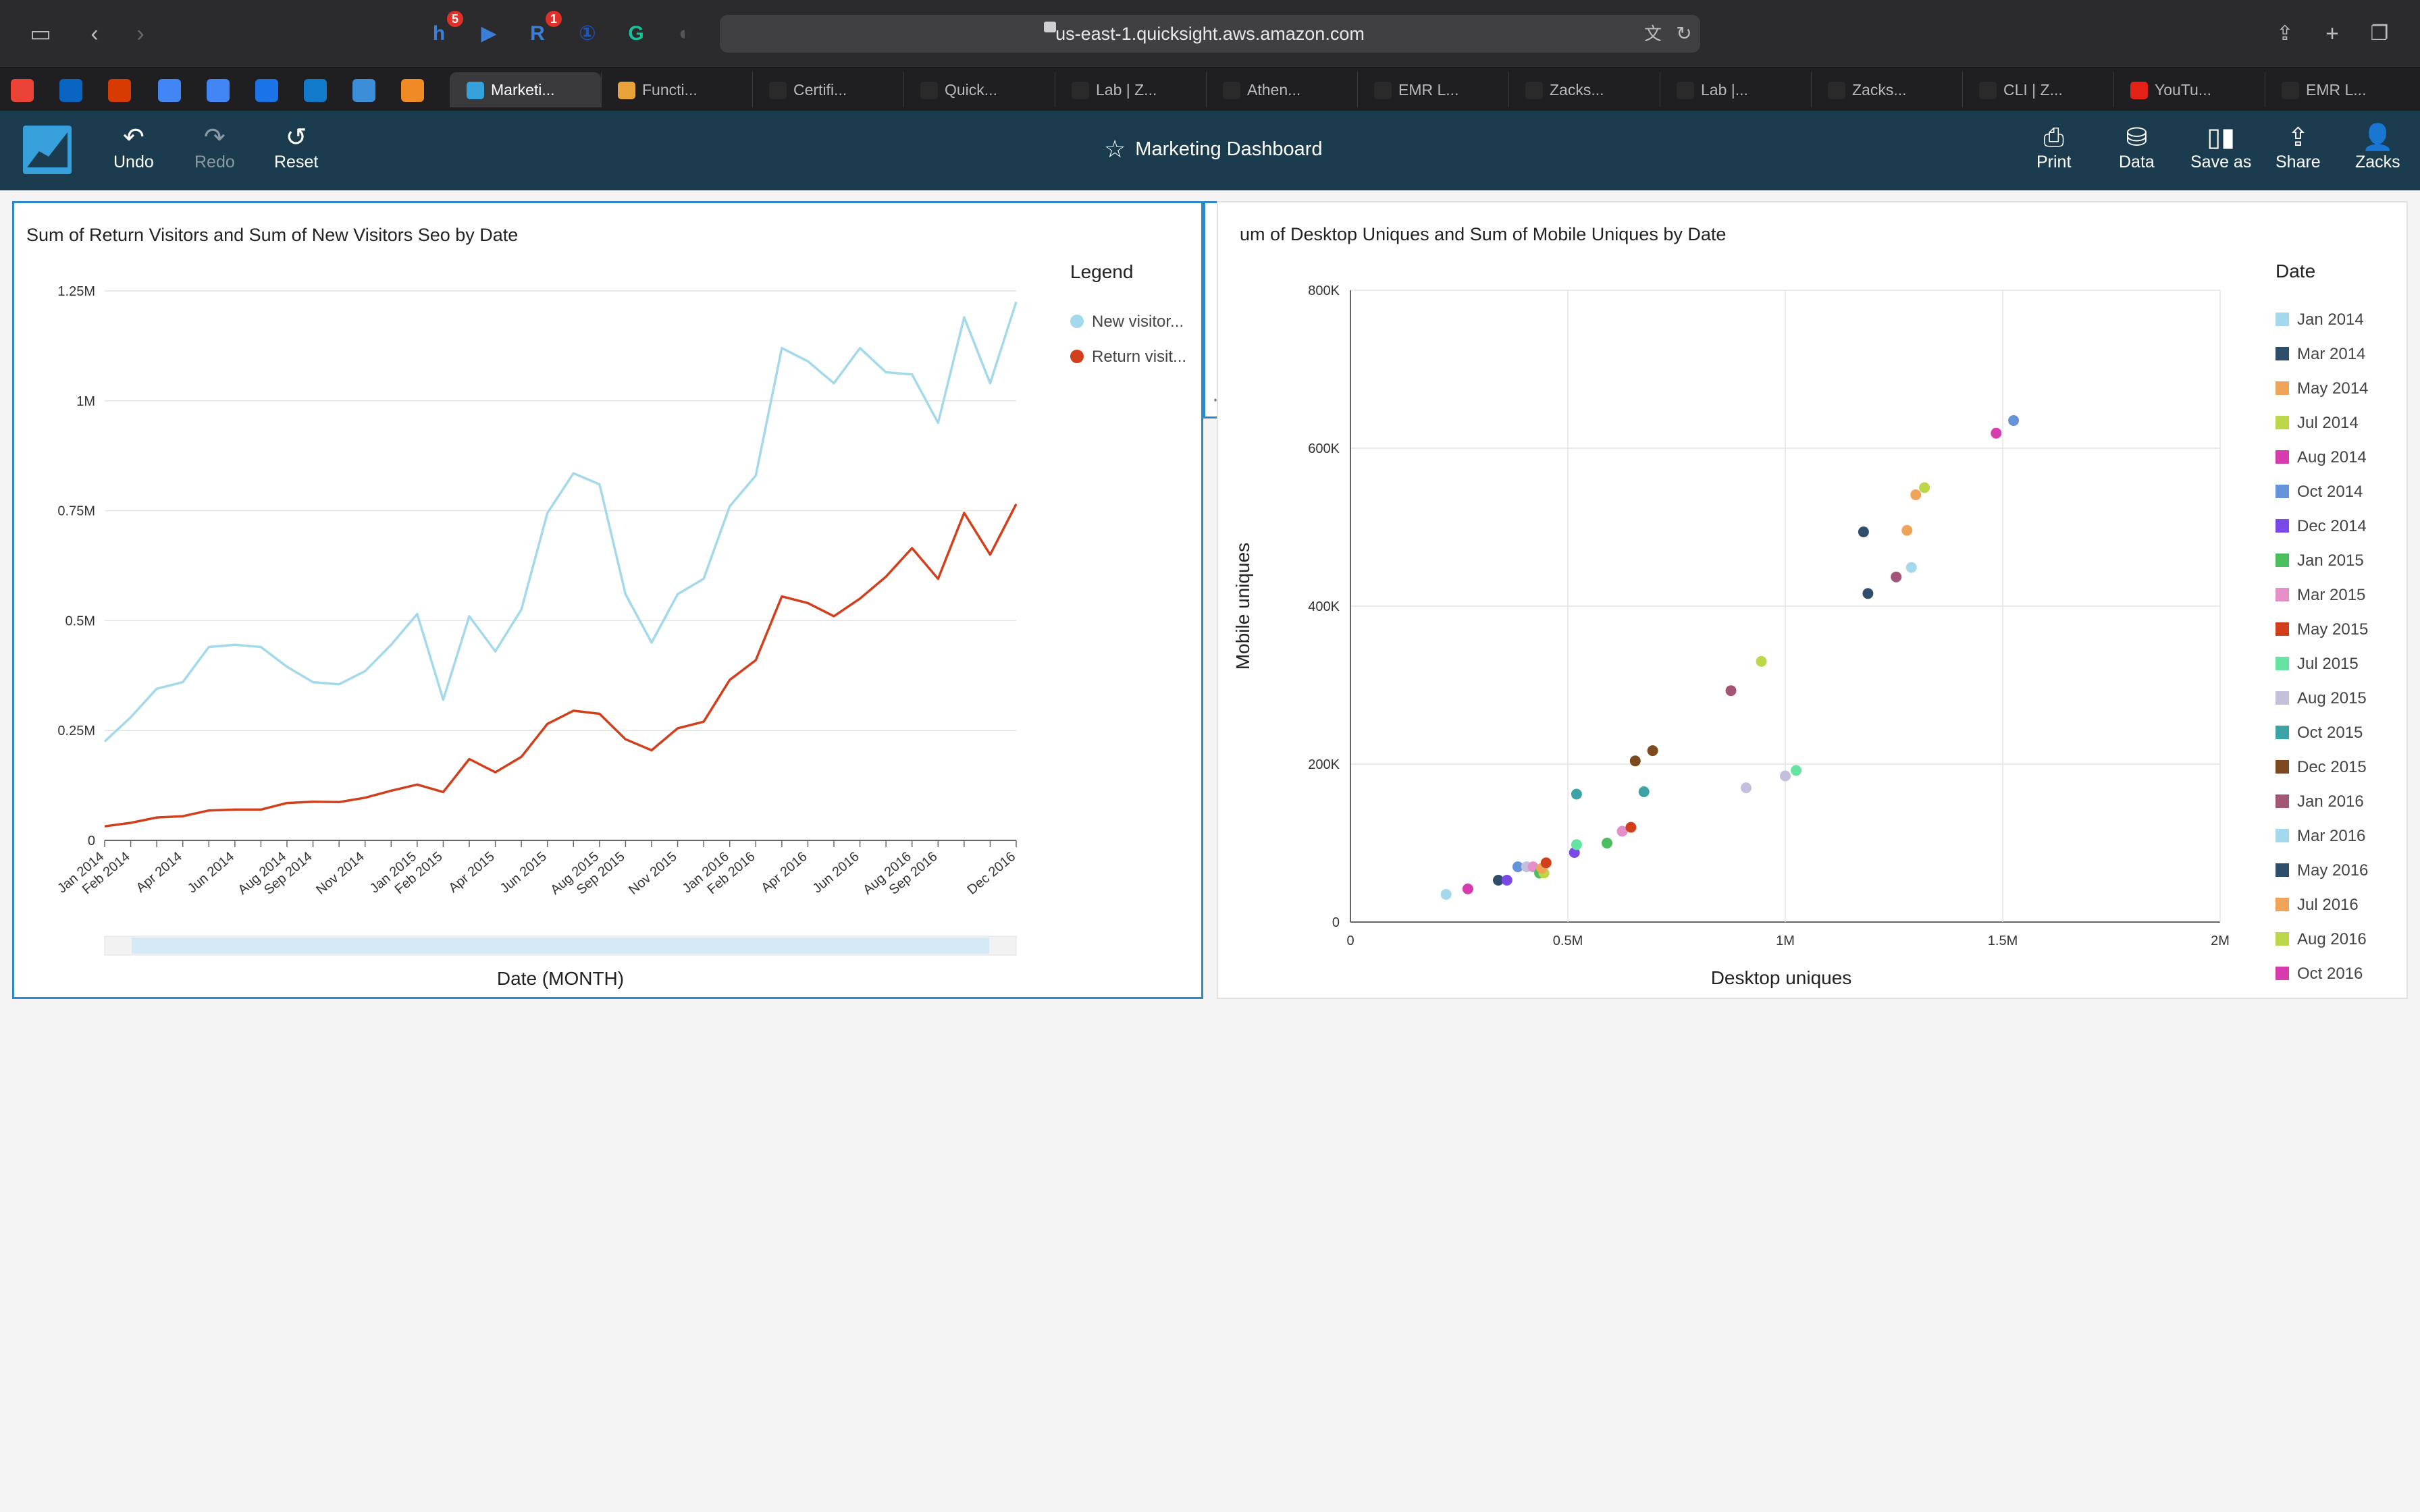 The height and width of the screenshot is (1512, 2420). What do you see at coordinates (1684, 33) in the screenshot?
I see `reload-icon: ↻` at bounding box center [1684, 33].